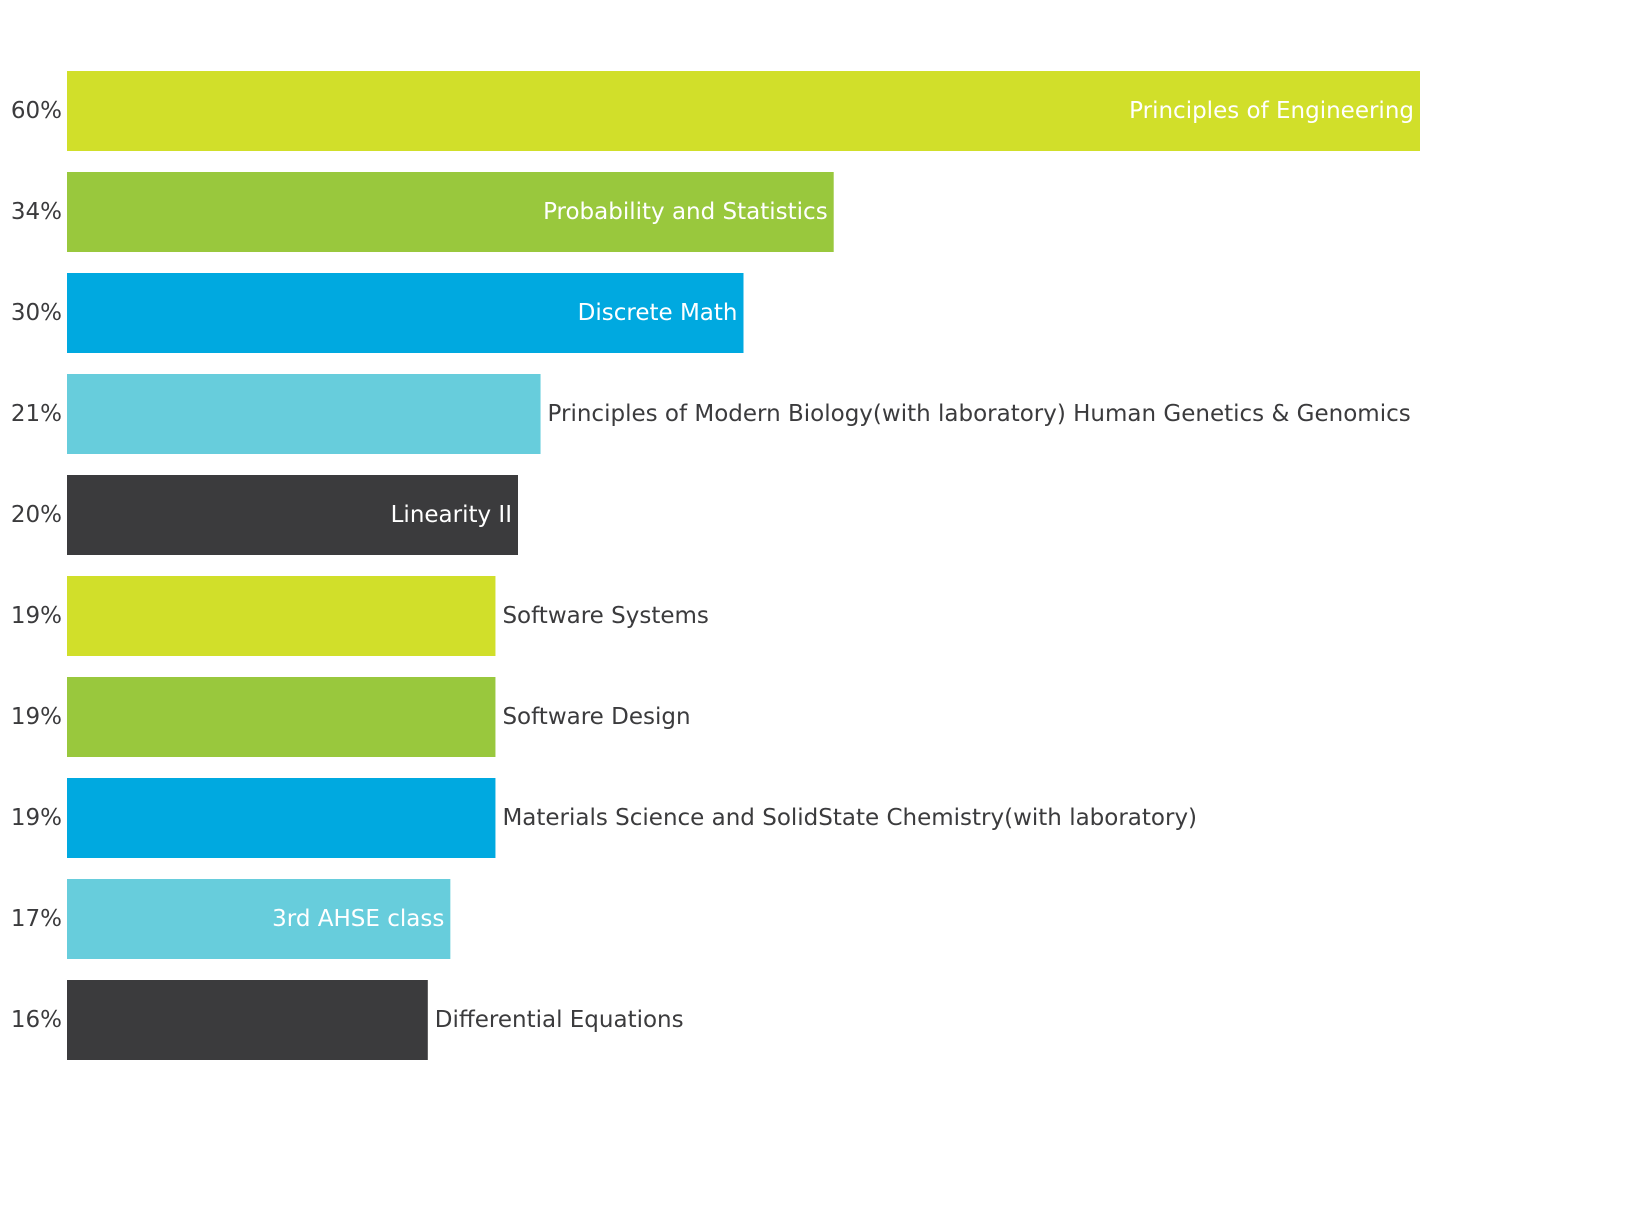 This screenshot has width=1626, height=1220. What do you see at coordinates (36, 717) in the screenshot?
I see `tick-label-7: 19%` at bounding box center [36, 717].